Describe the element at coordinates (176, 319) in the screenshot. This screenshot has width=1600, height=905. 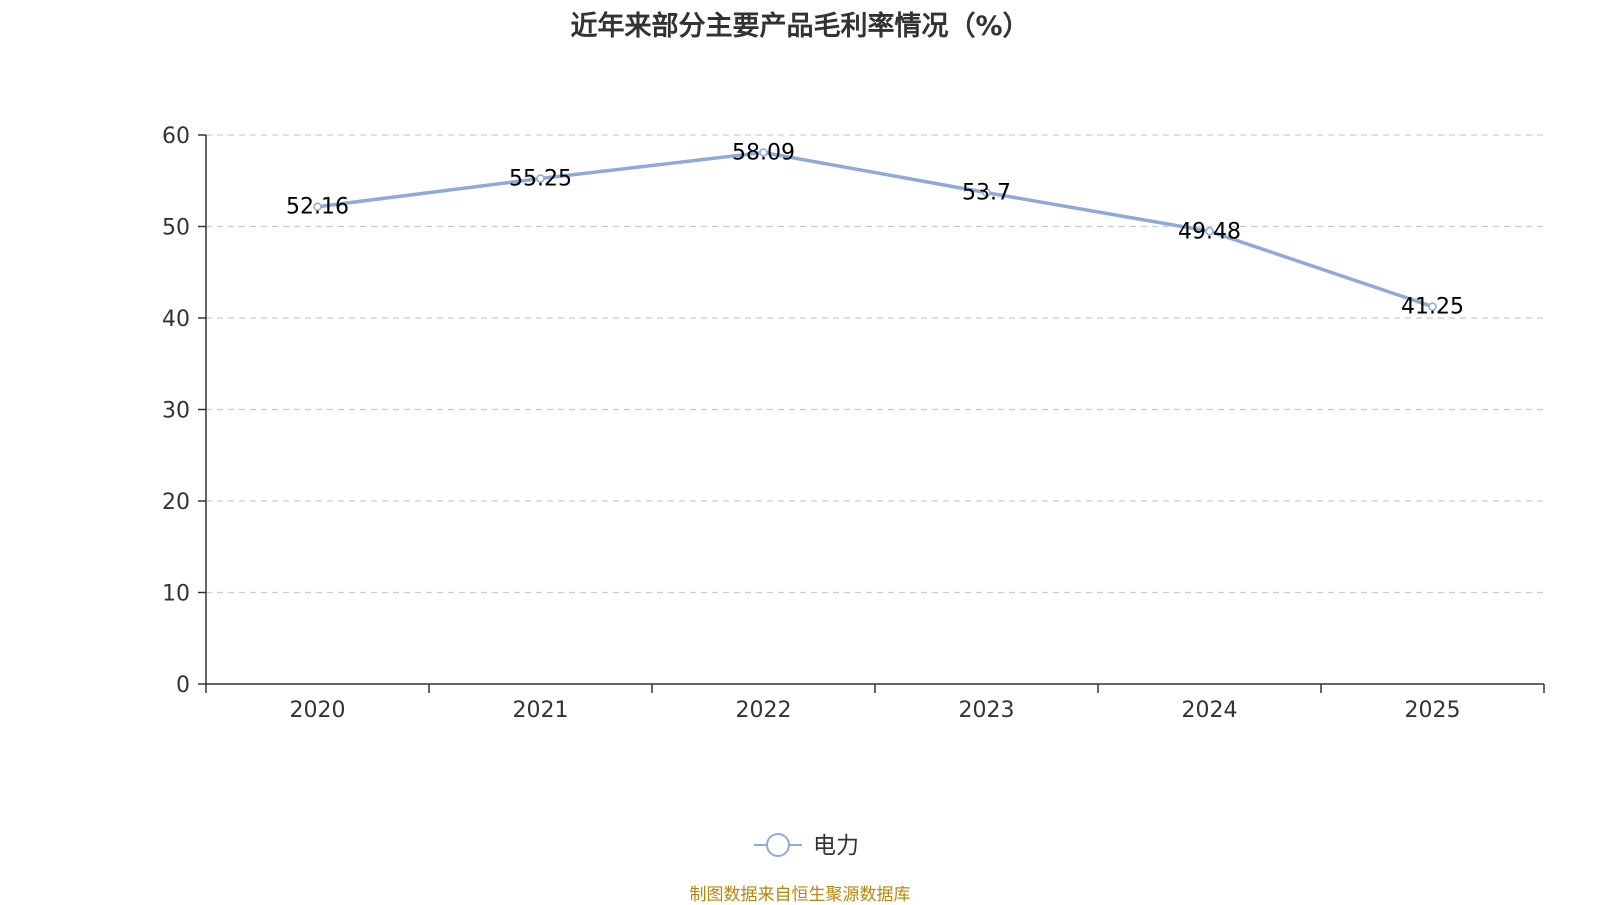
I see `y-tick-label: 40` at that location.